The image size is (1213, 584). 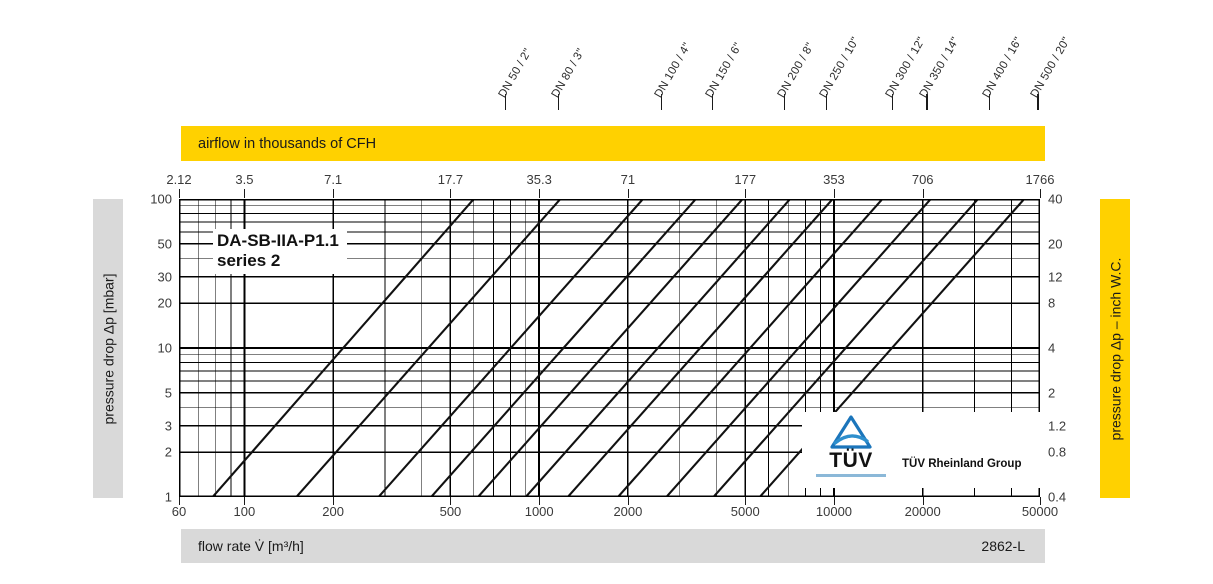 I want to click on top-axis-tick-2: 7.1, so click(x=333, y=179).